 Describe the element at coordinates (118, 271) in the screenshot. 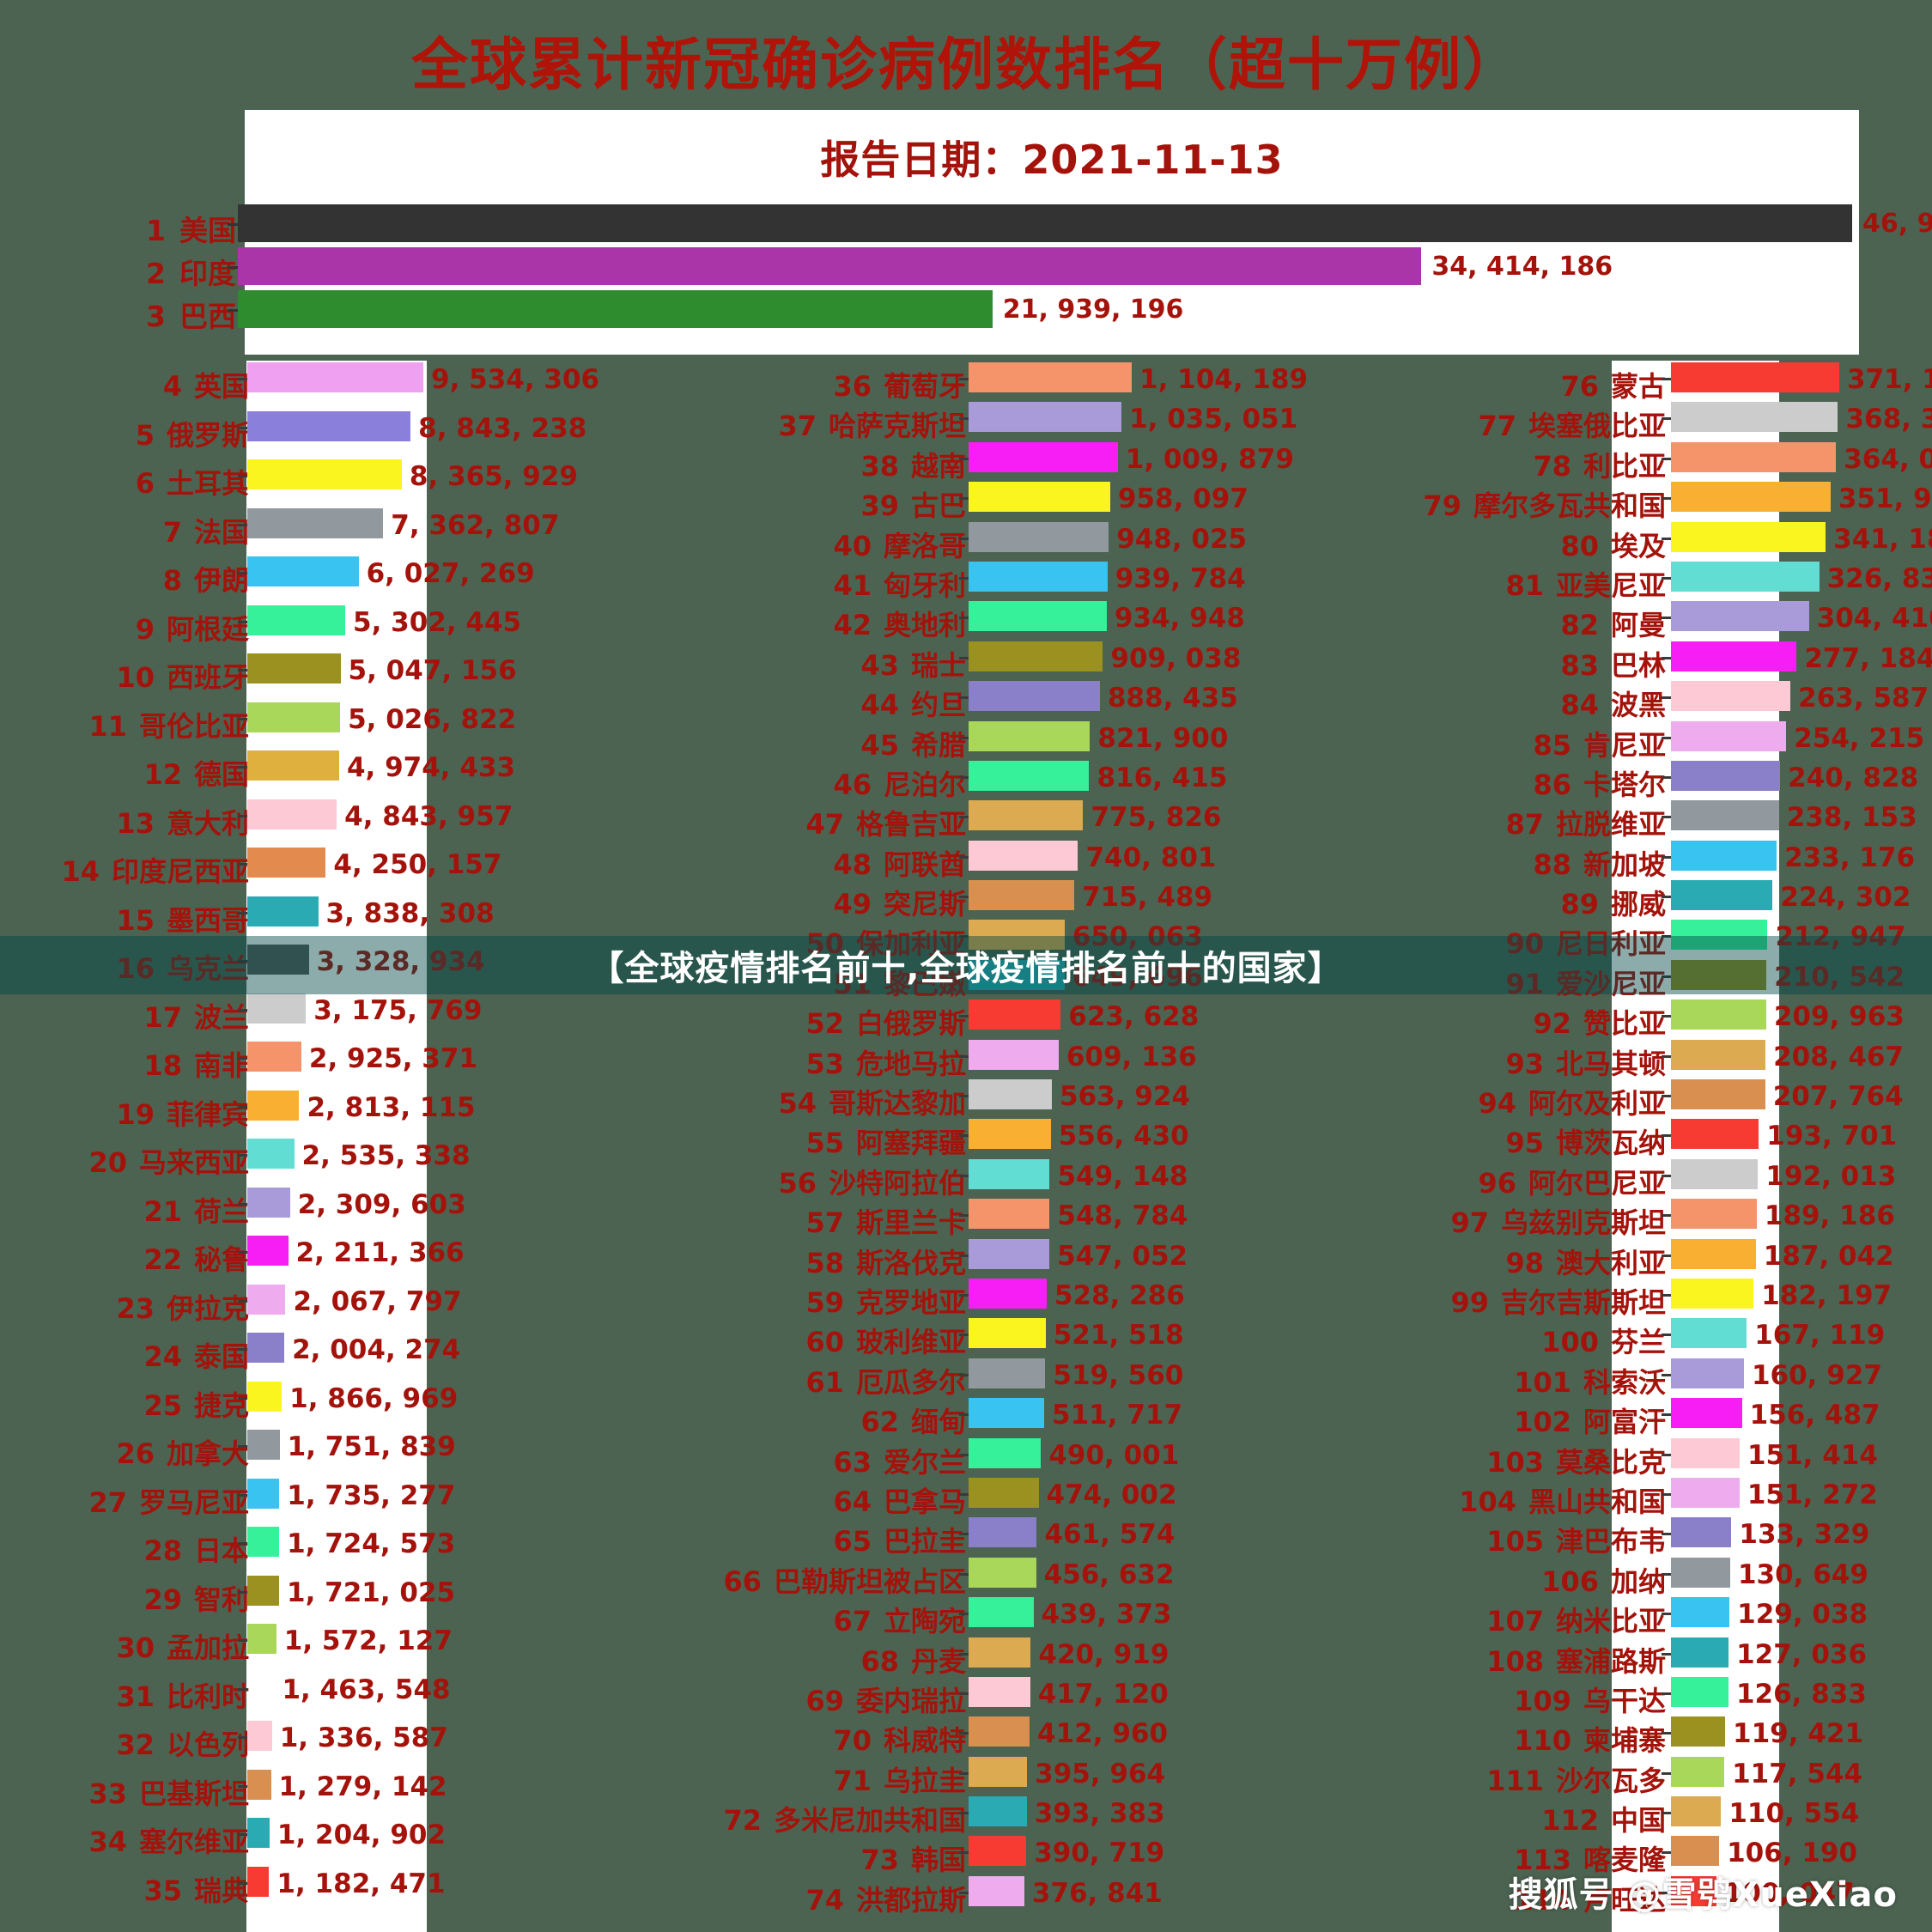

I see `bar-row-label: 2 印度` at that location.